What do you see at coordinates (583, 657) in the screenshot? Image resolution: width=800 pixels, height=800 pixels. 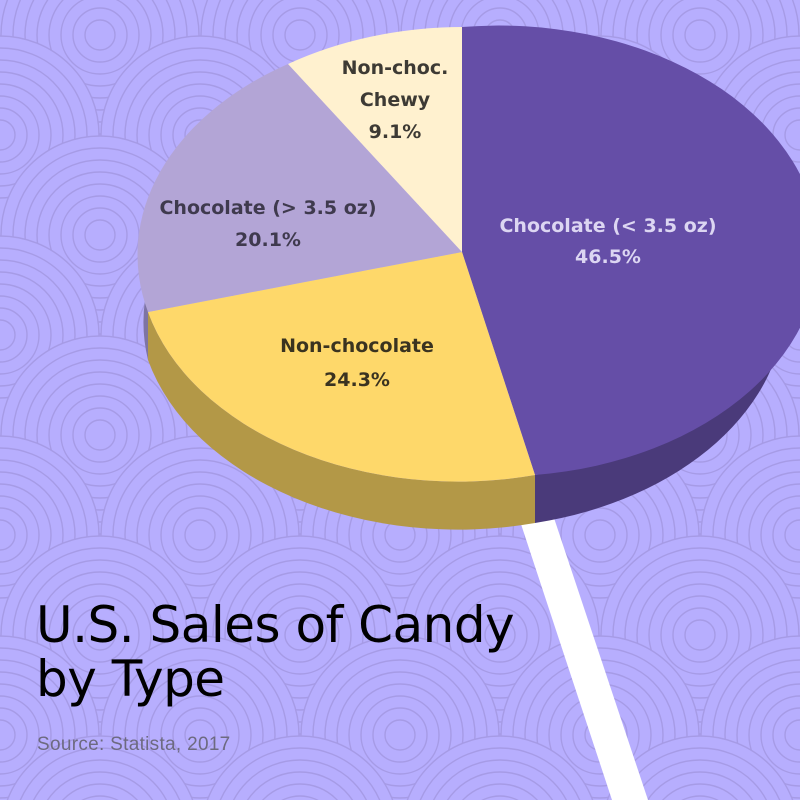 I see `lollipop-stick` at bounding box center [583, 657].